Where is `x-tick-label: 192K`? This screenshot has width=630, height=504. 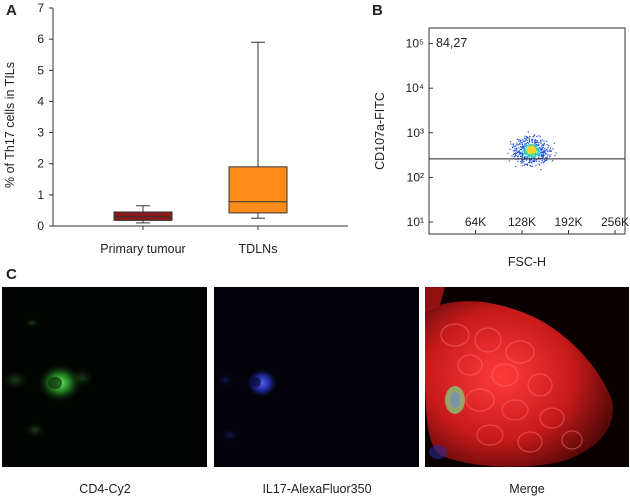
x-tick-label: 192K is located at coordinates (568, 222).